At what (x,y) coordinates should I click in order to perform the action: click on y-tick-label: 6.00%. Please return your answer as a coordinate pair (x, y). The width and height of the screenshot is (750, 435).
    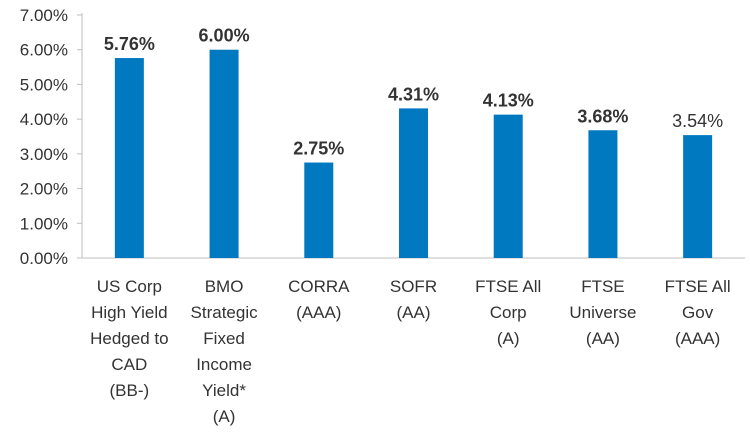
    Looking at the image, I should click on (44, 50).